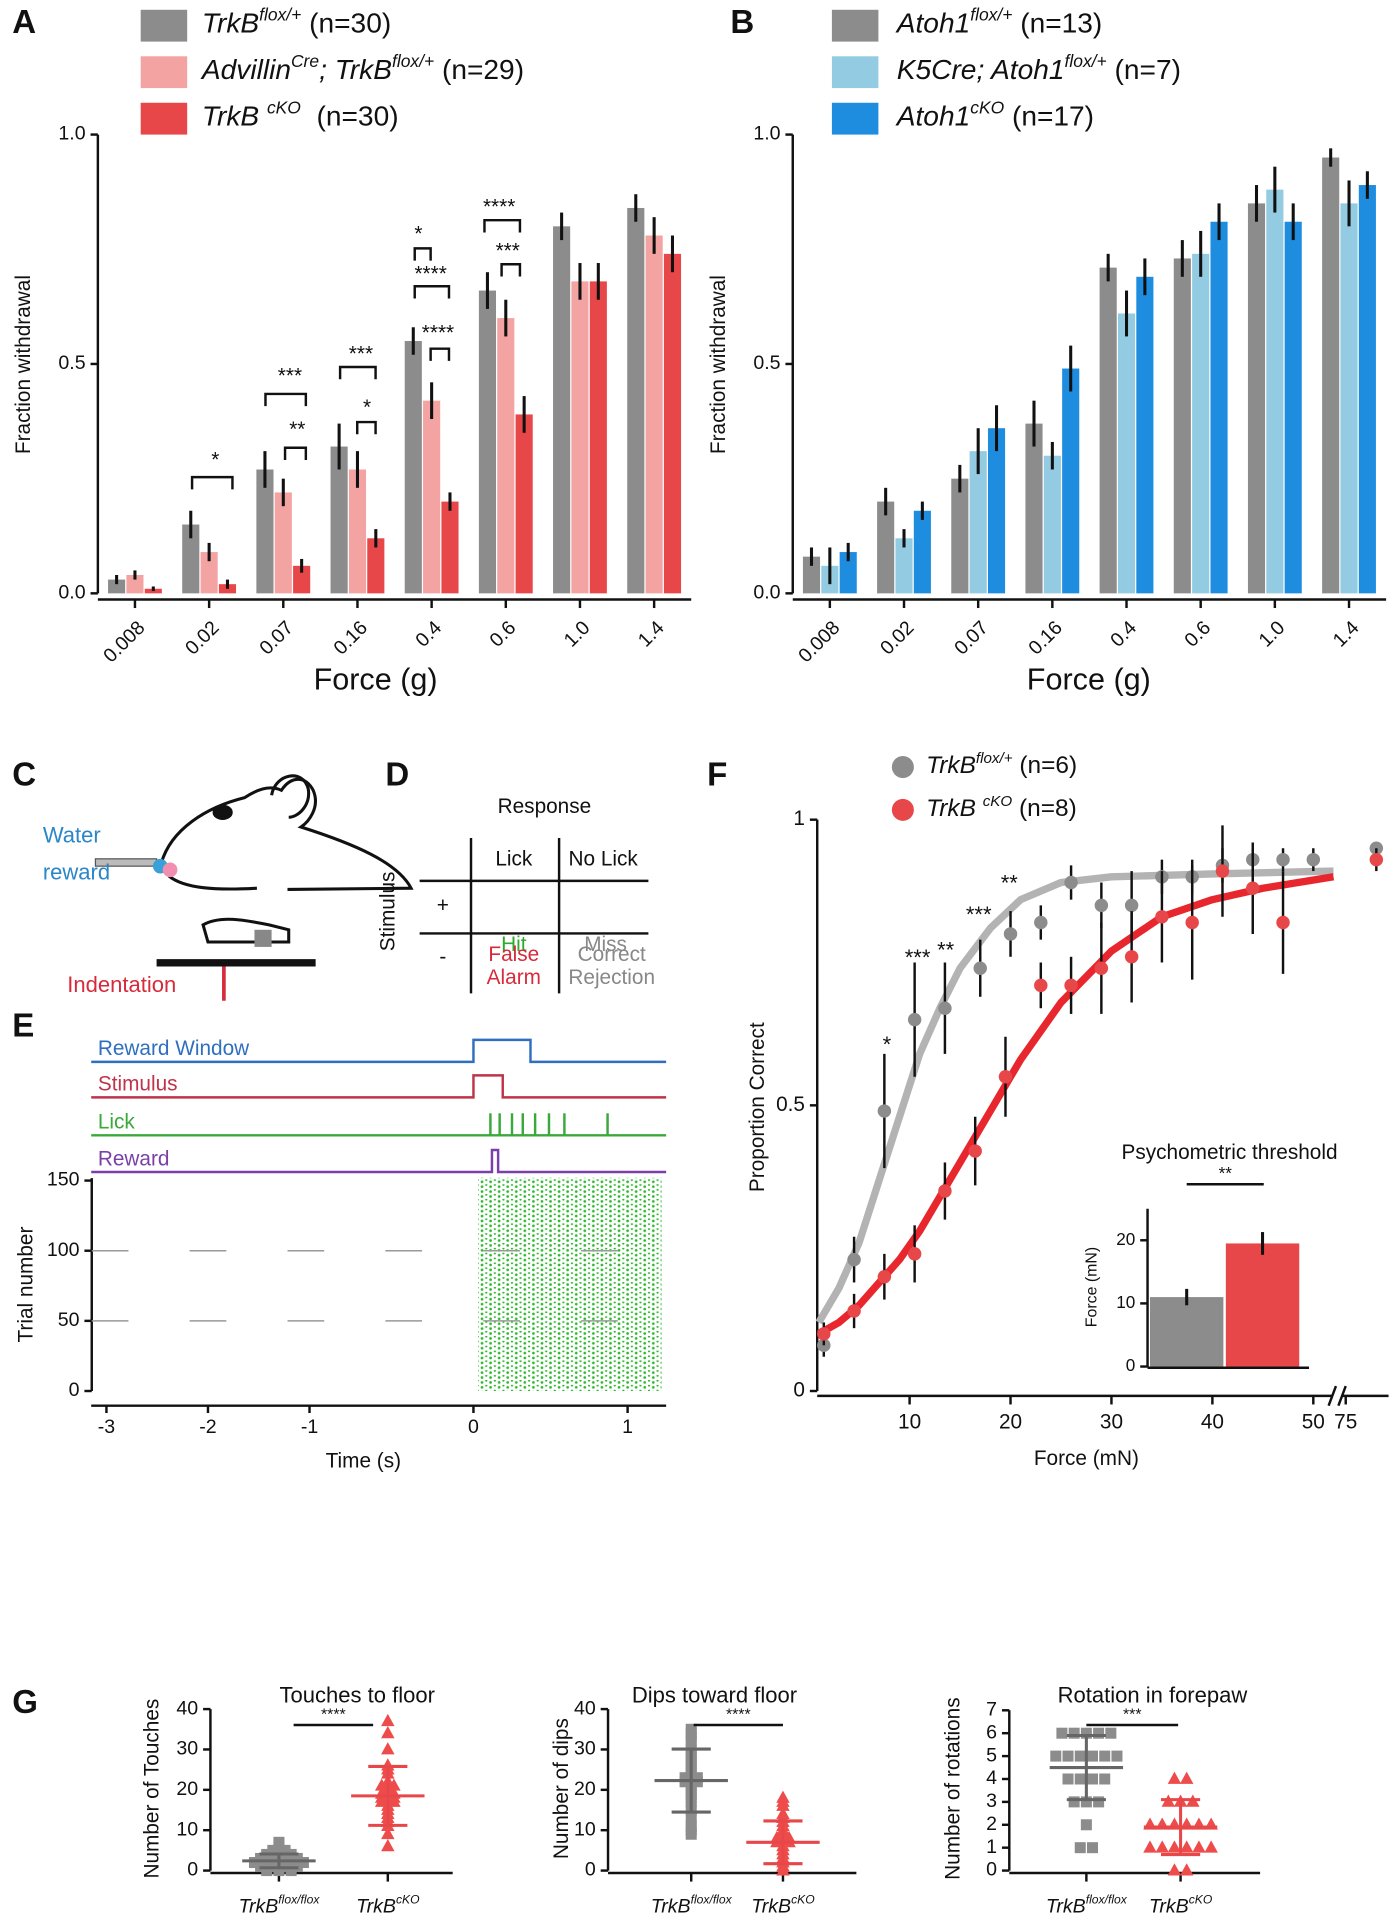 The height and width of the screenshot is (1920, 1391). What do you see at coordinates (473, 1427) in the screenshot?
I see `x-tick-label: 0` at bounding box center [473, 1427].